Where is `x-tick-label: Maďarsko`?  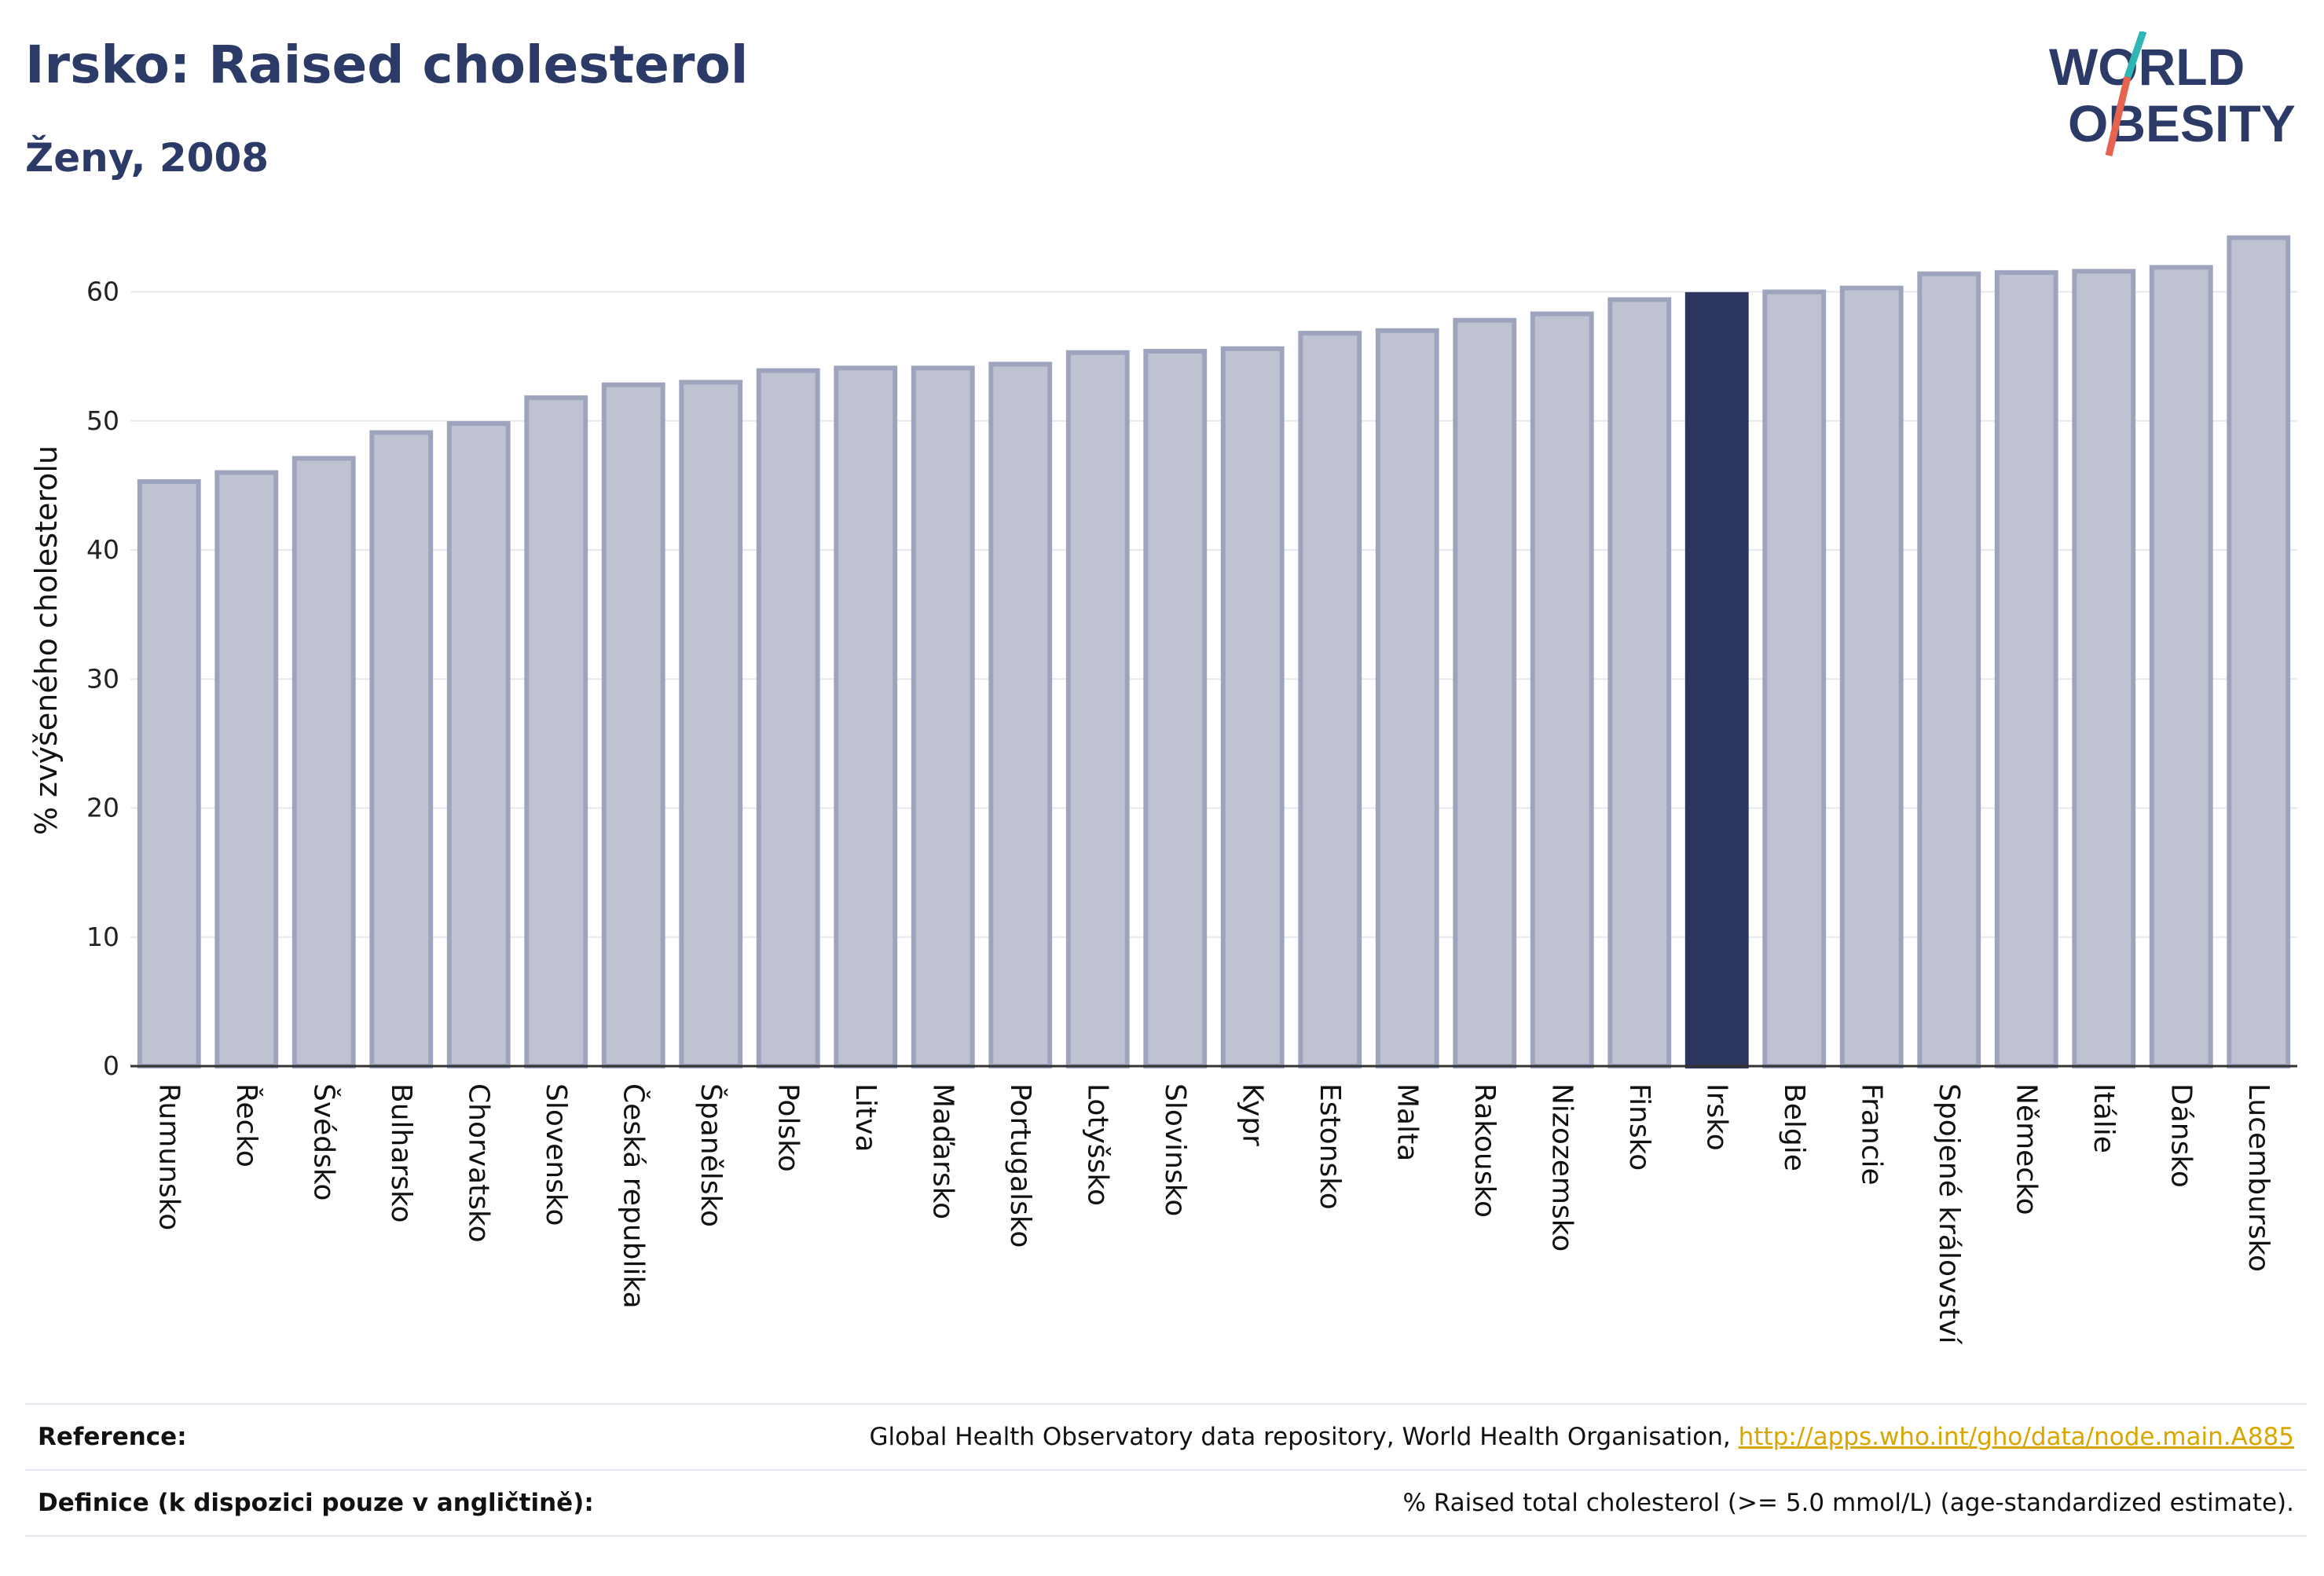
x-tick-label: Maďarsko is located at coordinates (942, 1151).